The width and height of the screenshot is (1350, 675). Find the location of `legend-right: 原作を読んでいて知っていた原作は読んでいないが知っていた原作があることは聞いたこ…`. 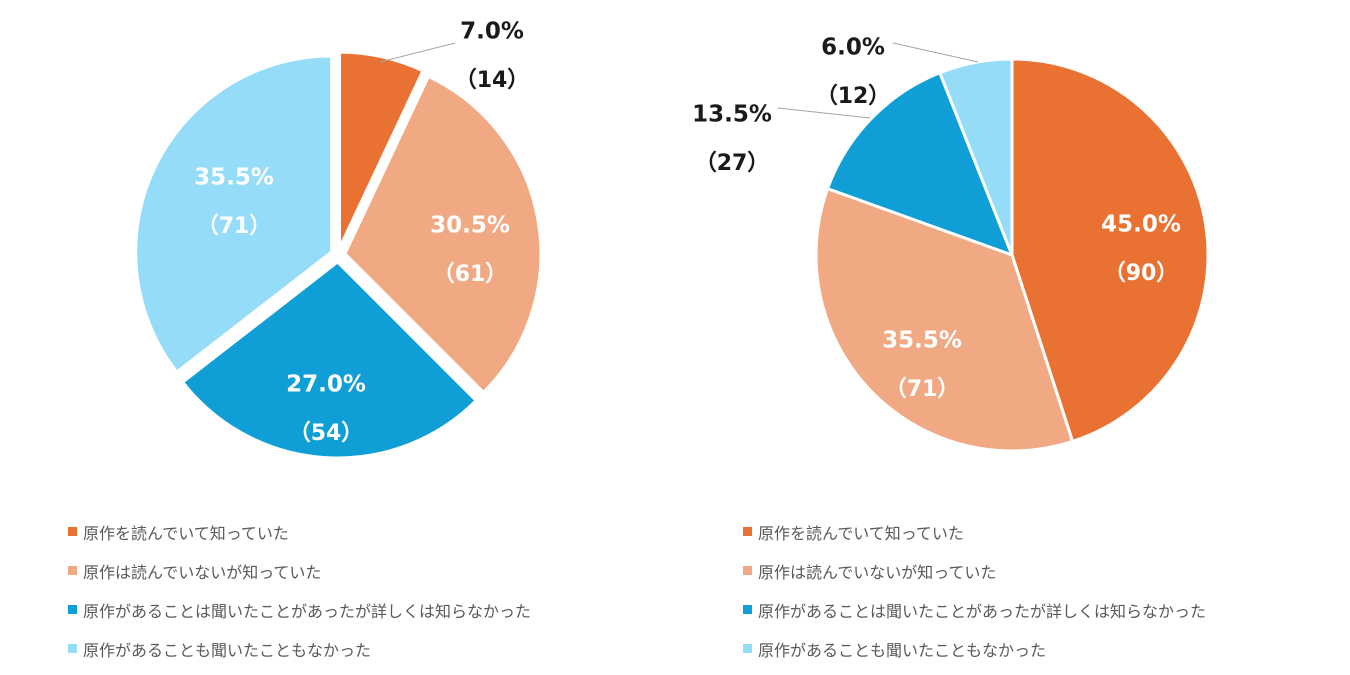

legend-right: 原作を読んでいて知っていた原作は読んでいないが知っていた原作があることは聞いたこ… is located at coordinates (974, 590).